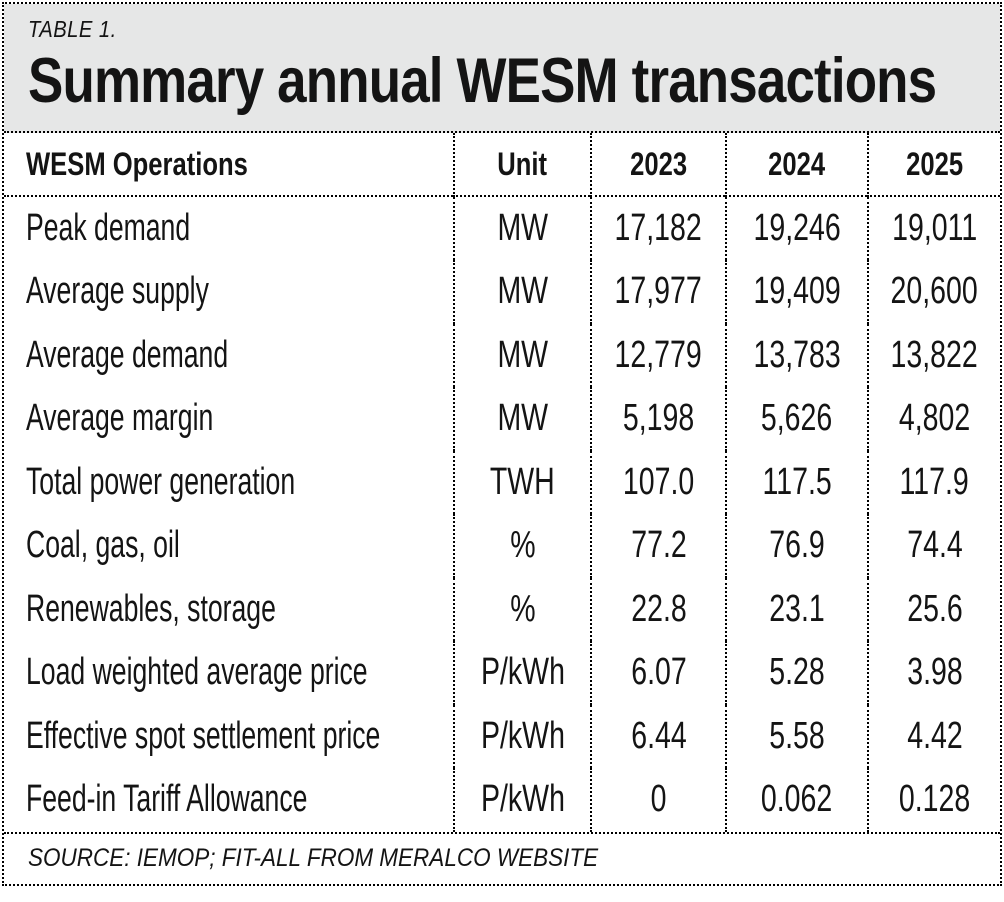  I want to click on value-cell: 20,600, so click(933, 292).